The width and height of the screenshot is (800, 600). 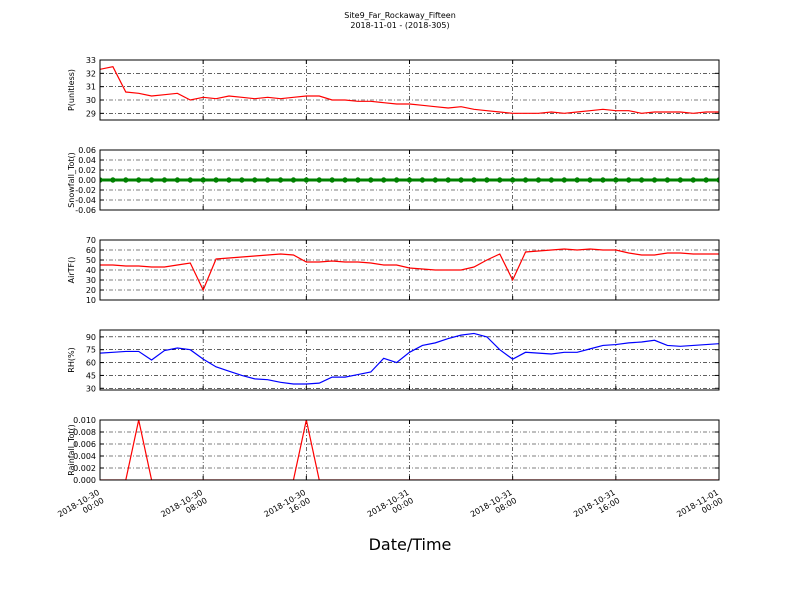 I want to click on figure-subtitle: 2018-11-01 - (2018-305), so click(x=399, y=25).